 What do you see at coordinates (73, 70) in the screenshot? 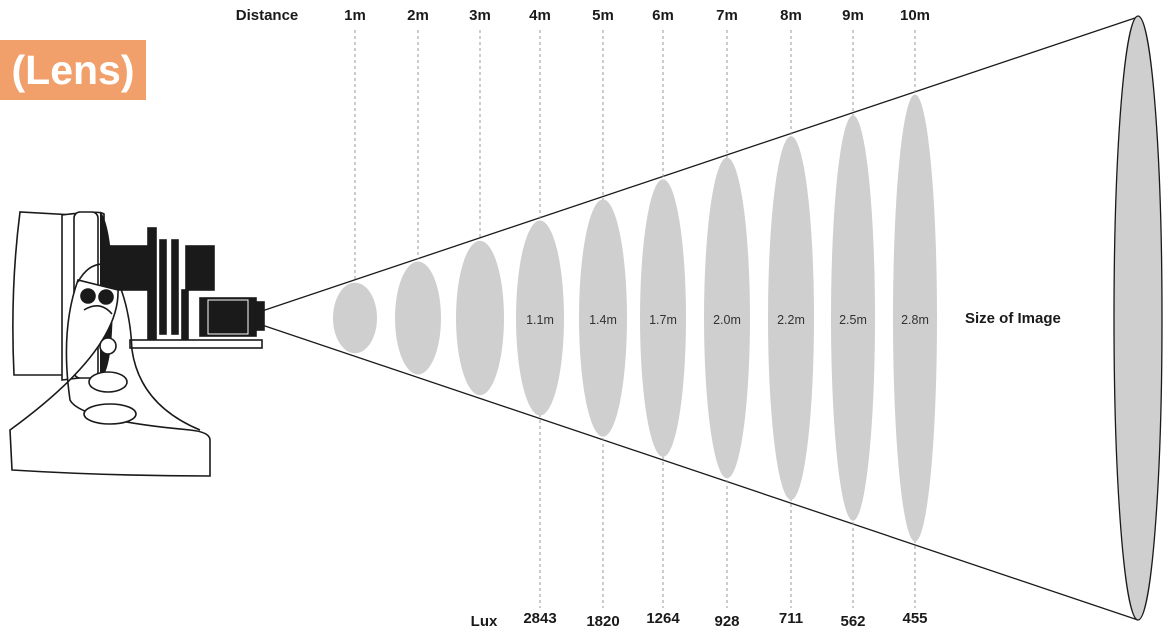
I see `lens-badge: (Lens)` at bounding box center [73, 70].